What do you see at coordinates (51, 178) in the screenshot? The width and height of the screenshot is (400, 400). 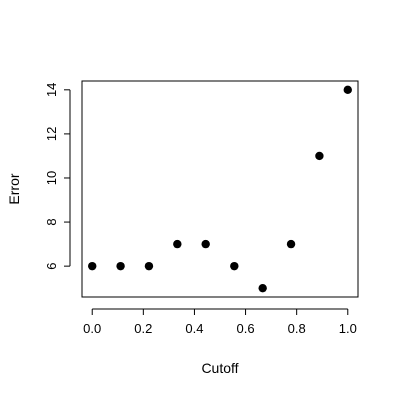 I see `y-tick-label: 10` at bounding box center [51, 178].